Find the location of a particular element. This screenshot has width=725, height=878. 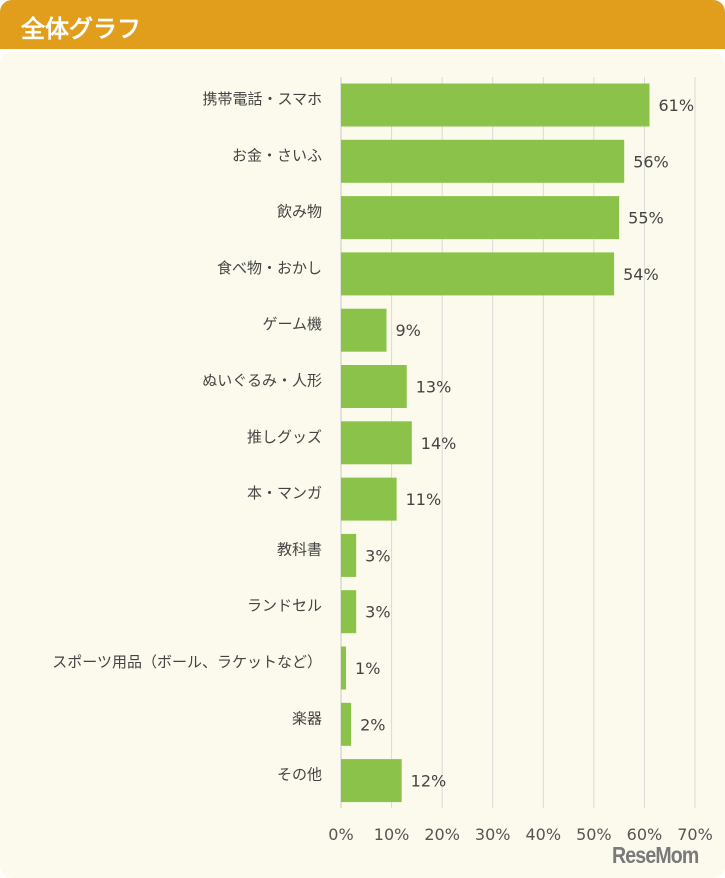

category-label: 携帯電話・スマホ is located at coordinates (262, 99).